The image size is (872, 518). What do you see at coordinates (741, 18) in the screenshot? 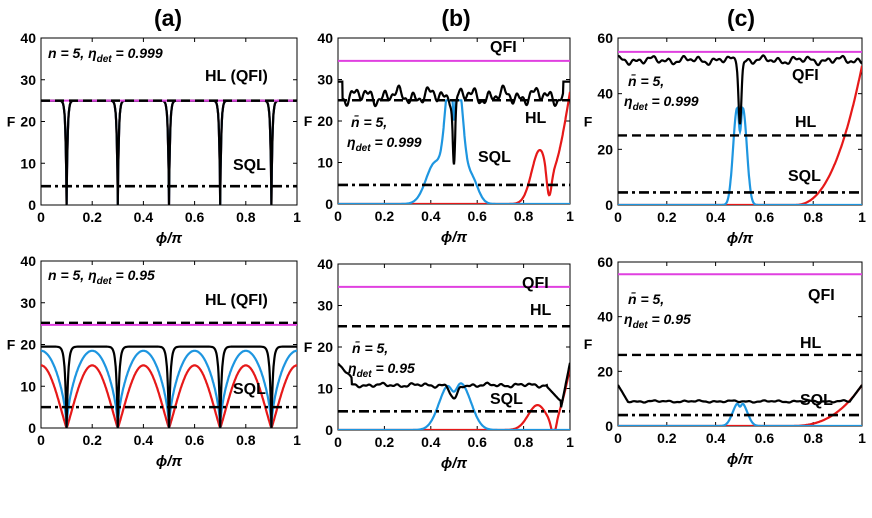
I see `column-label-c: (c)` at bounding box center [741, 18].